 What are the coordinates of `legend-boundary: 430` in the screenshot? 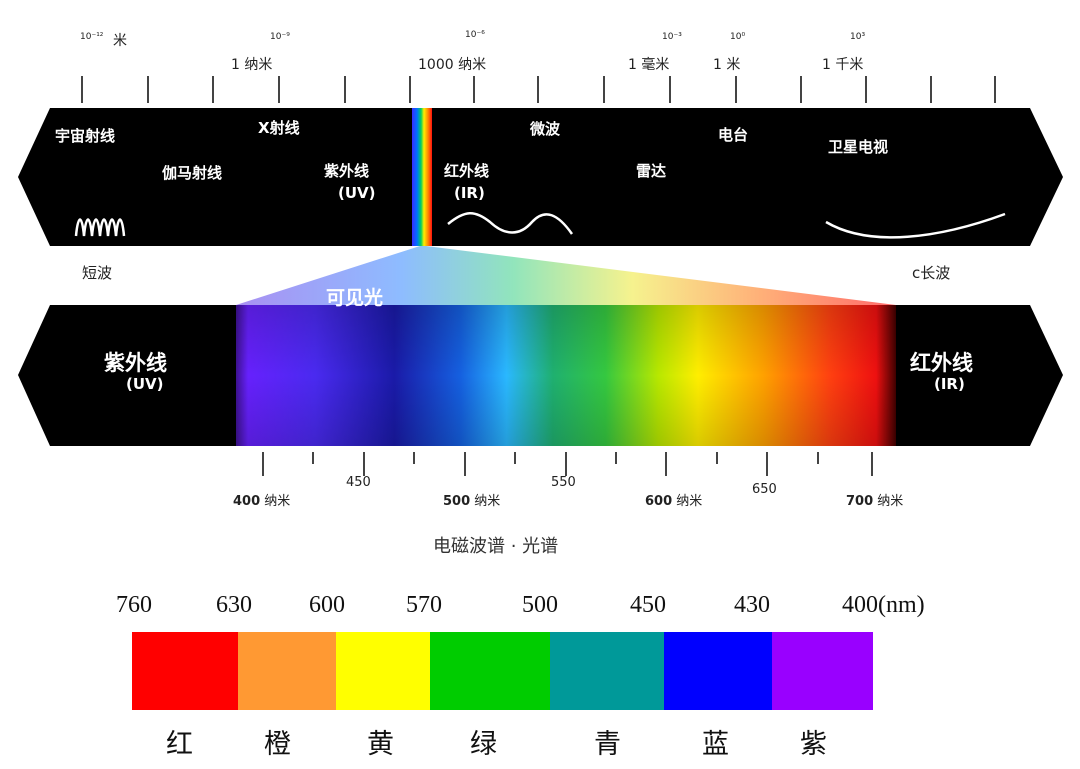 It's located at (752, 605).